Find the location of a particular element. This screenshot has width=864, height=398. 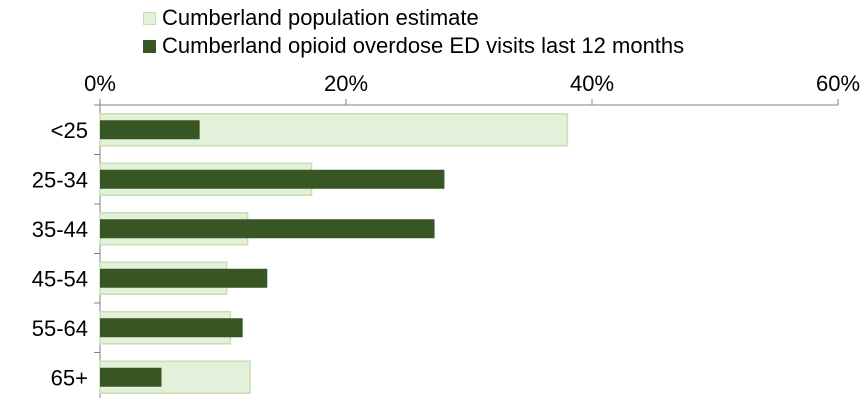

y-tick-label: 65+ is located at coordinates (69, 377).